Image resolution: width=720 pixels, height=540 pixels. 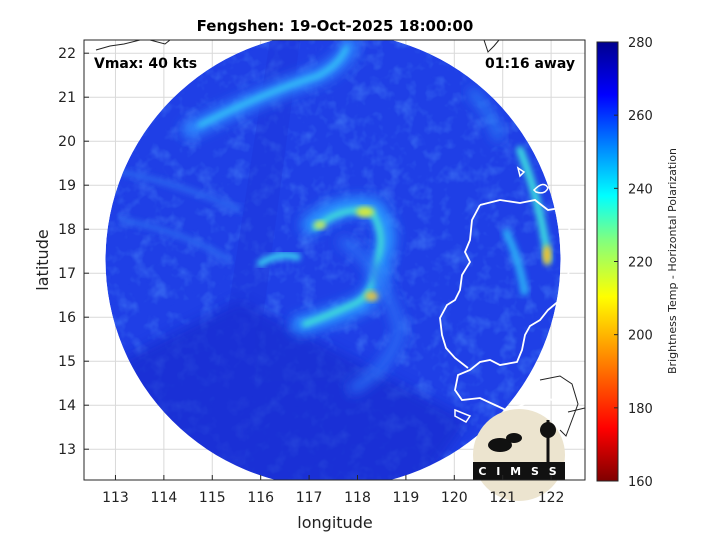 What do you see at coordinates (372, 296) in the screenshot?
I see `spiral-hotspot-east` at bounding box center [372, 296].